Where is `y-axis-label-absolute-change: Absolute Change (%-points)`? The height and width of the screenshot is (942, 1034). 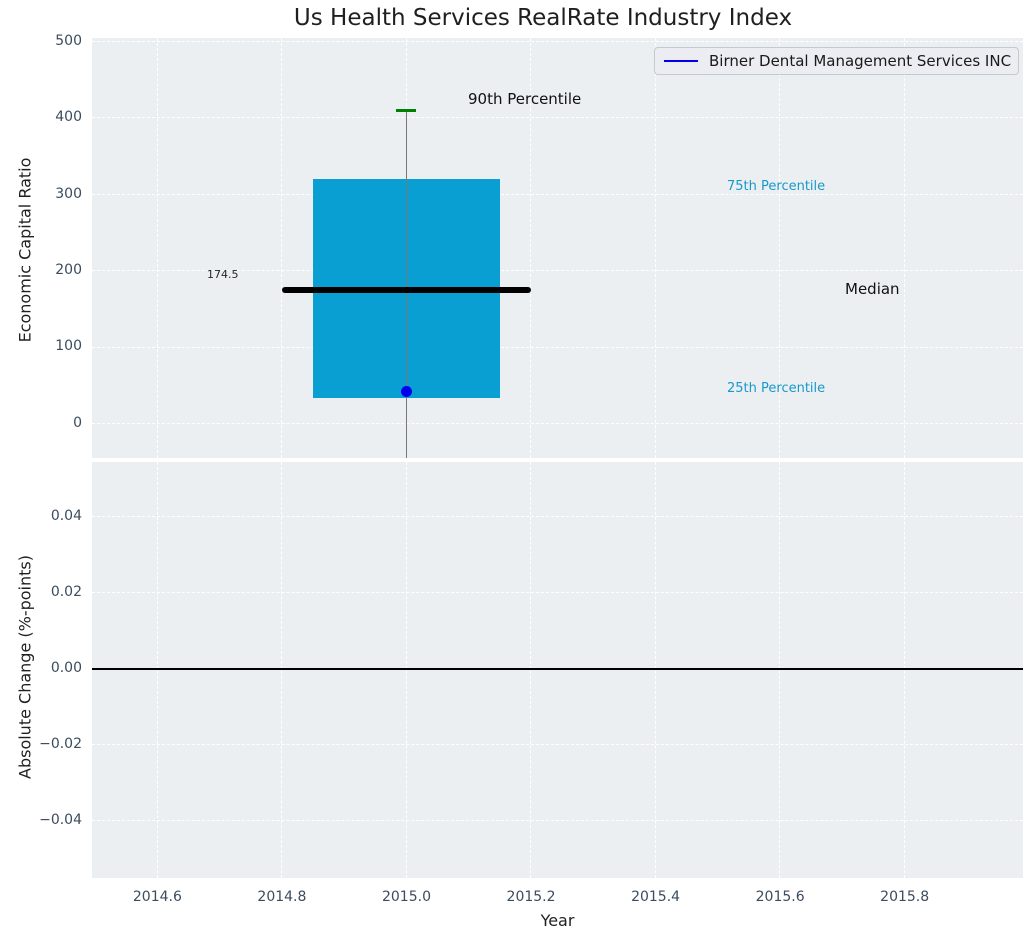
y-axis-label-absolute-change: Absolute Change (%-points) is located at coordinates (25, 667).